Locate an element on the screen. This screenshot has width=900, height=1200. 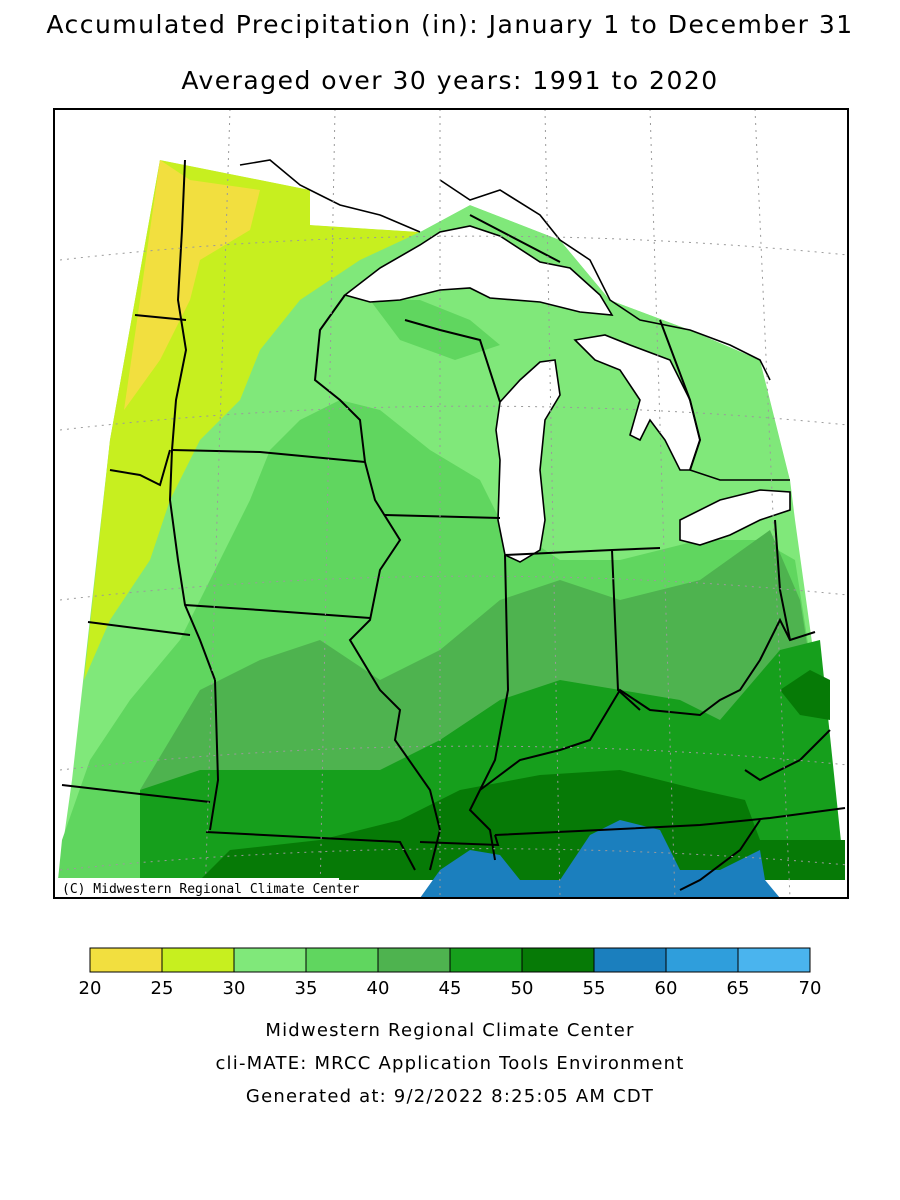
legend-tick-label: 45 is located at coordinates (450, 988).